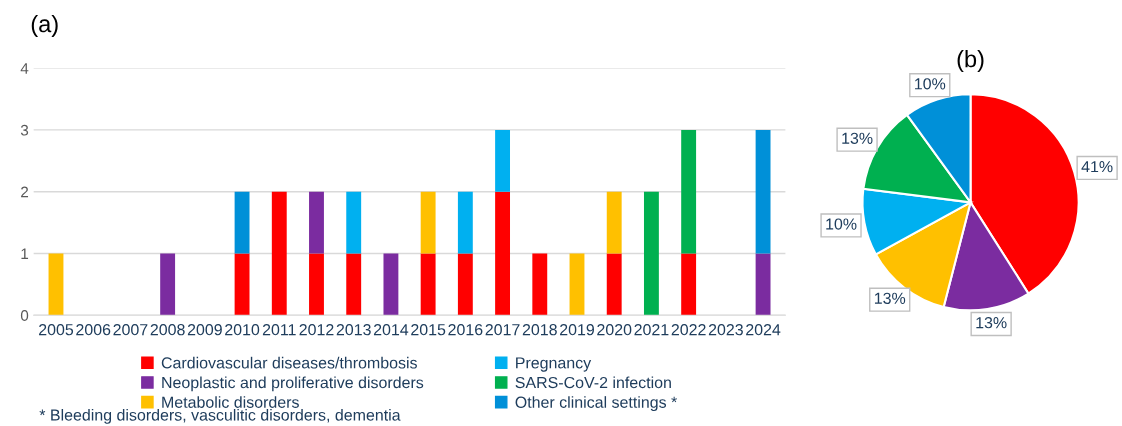  I want to click on legend-label: Other clinical settings *, so click(596, 404).